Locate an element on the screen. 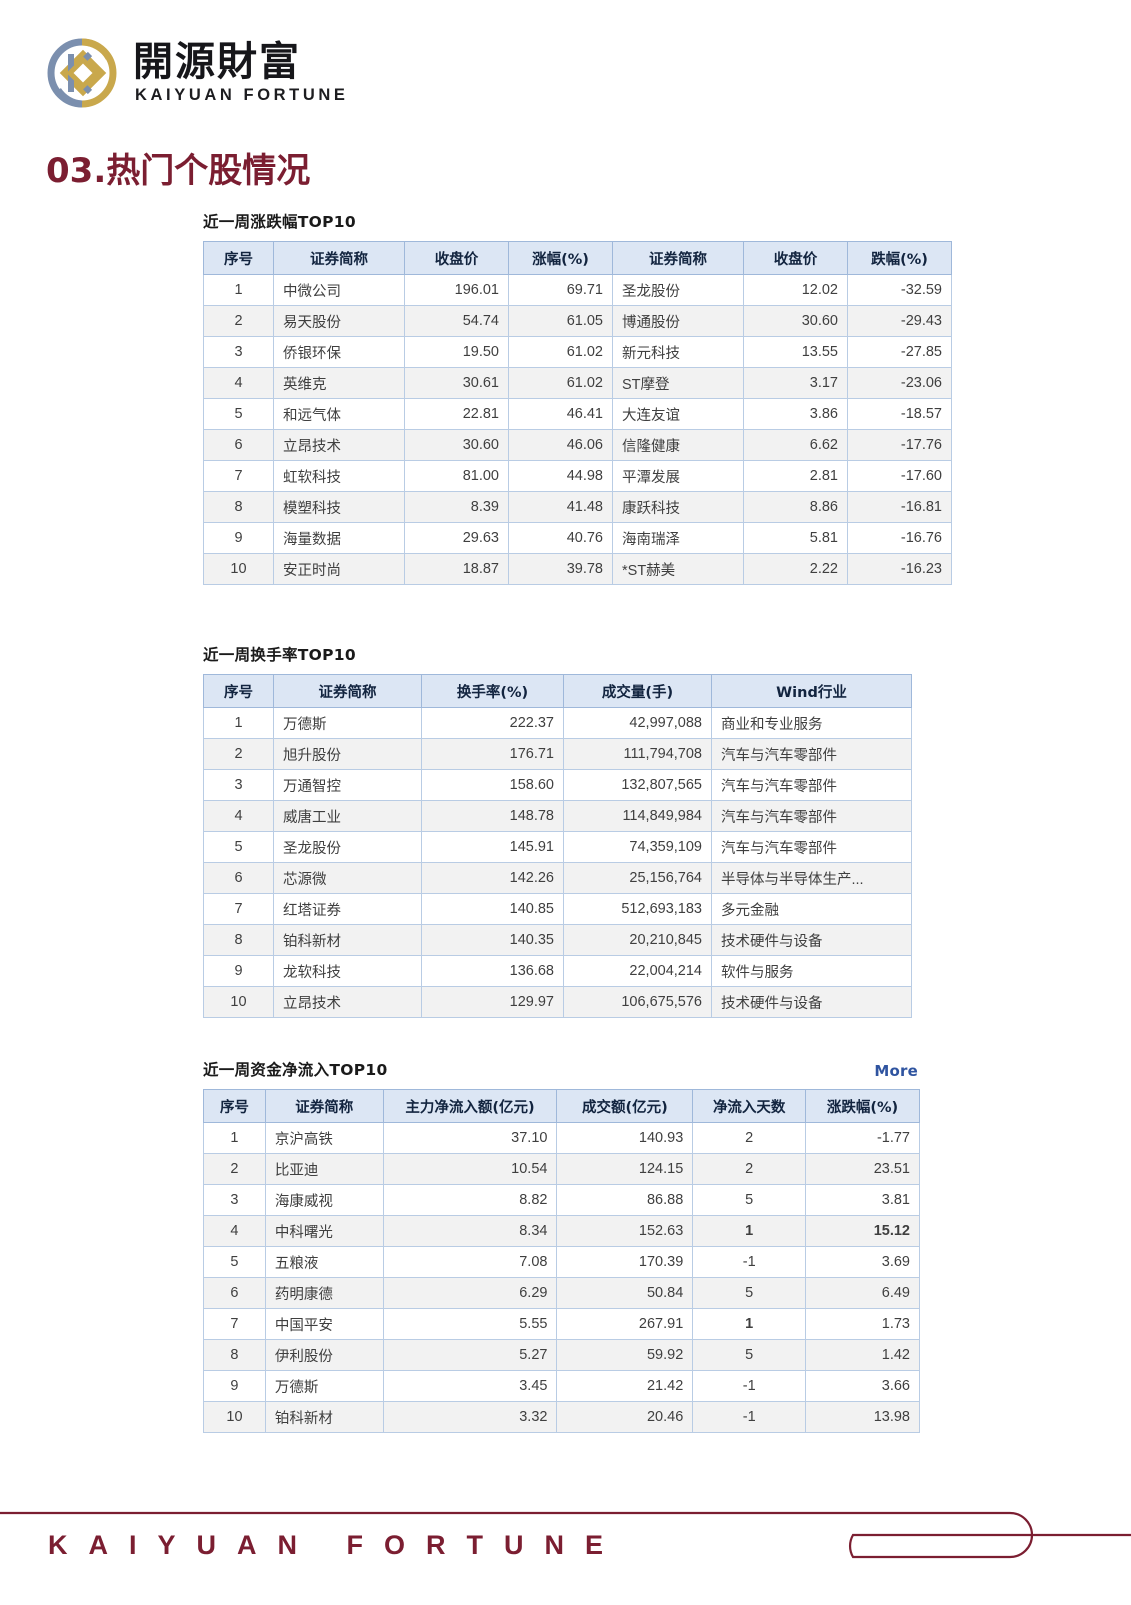  cell-r9-c5: 13.98 is located at coordinates (862, 1417).